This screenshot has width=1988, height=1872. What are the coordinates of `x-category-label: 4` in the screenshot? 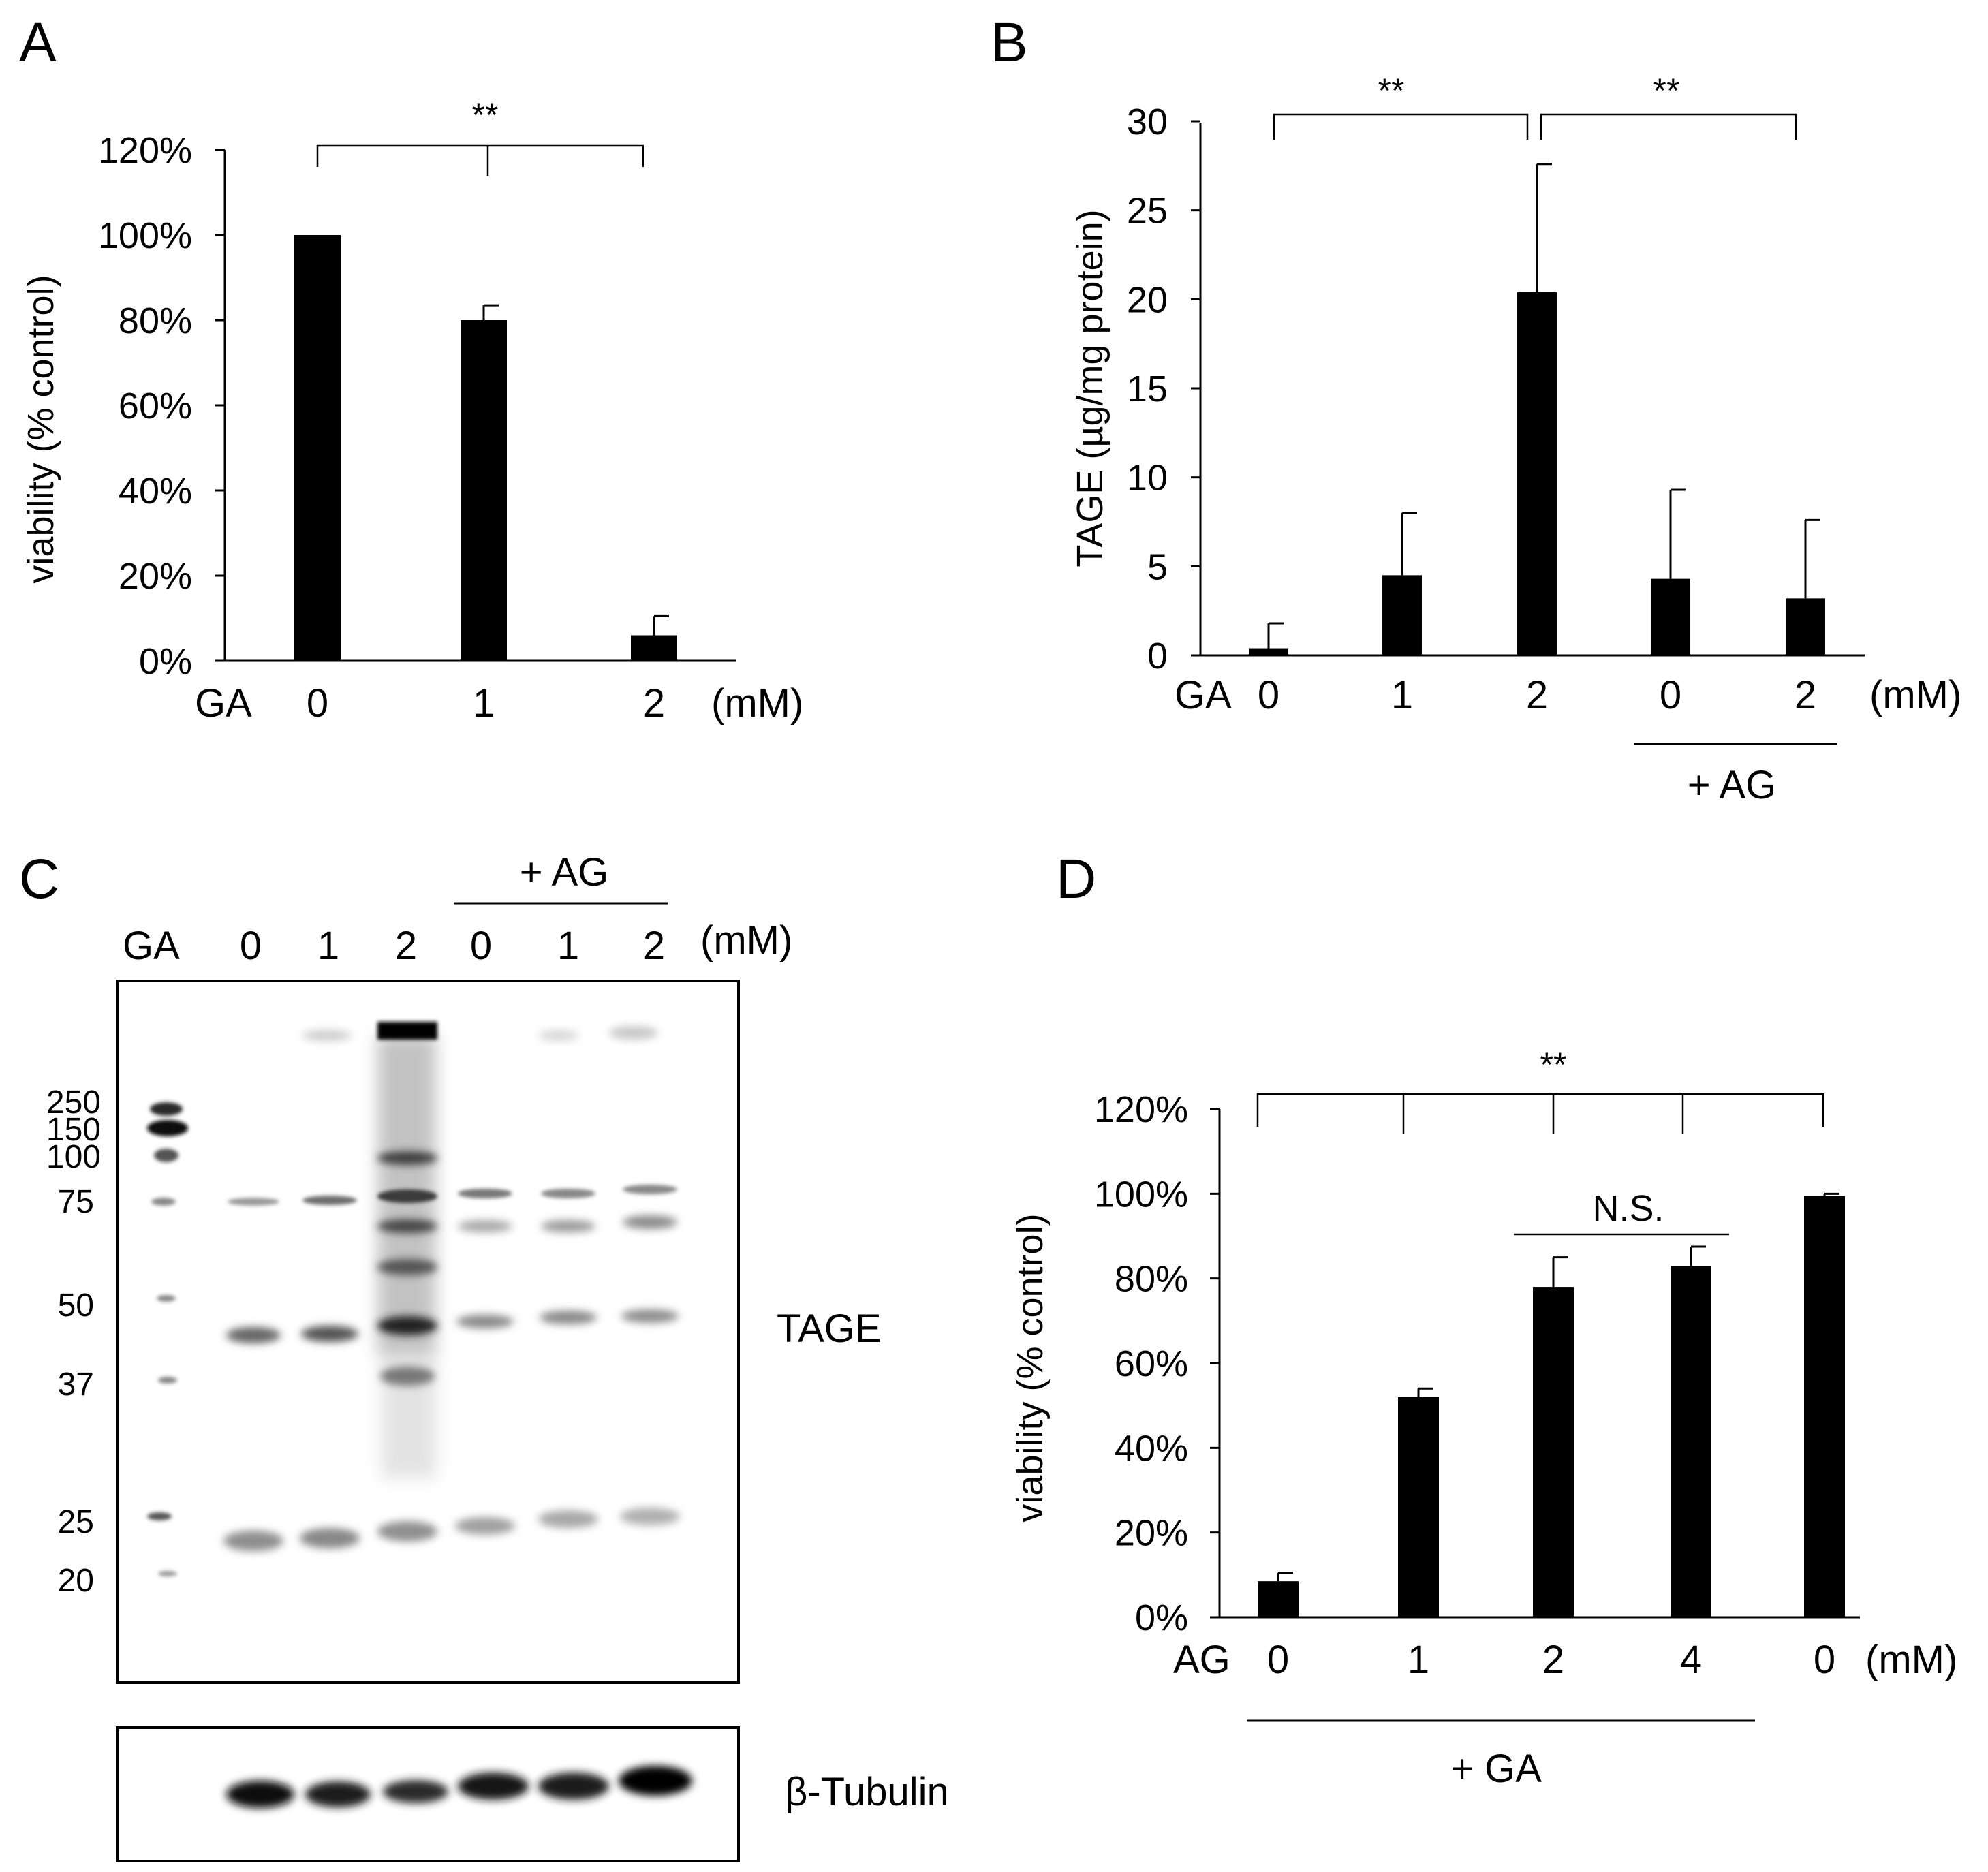 It's located at (1691, 1660).